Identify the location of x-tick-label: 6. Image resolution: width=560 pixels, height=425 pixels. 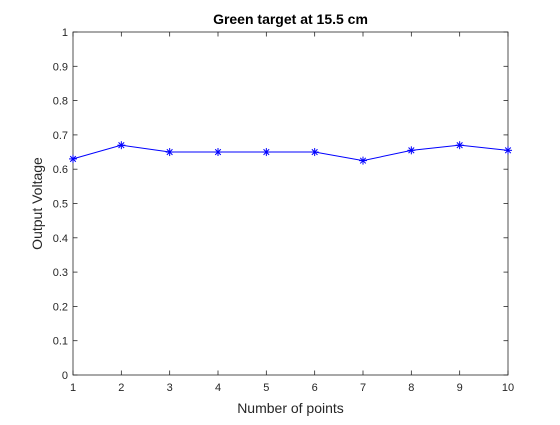
(315, 388).